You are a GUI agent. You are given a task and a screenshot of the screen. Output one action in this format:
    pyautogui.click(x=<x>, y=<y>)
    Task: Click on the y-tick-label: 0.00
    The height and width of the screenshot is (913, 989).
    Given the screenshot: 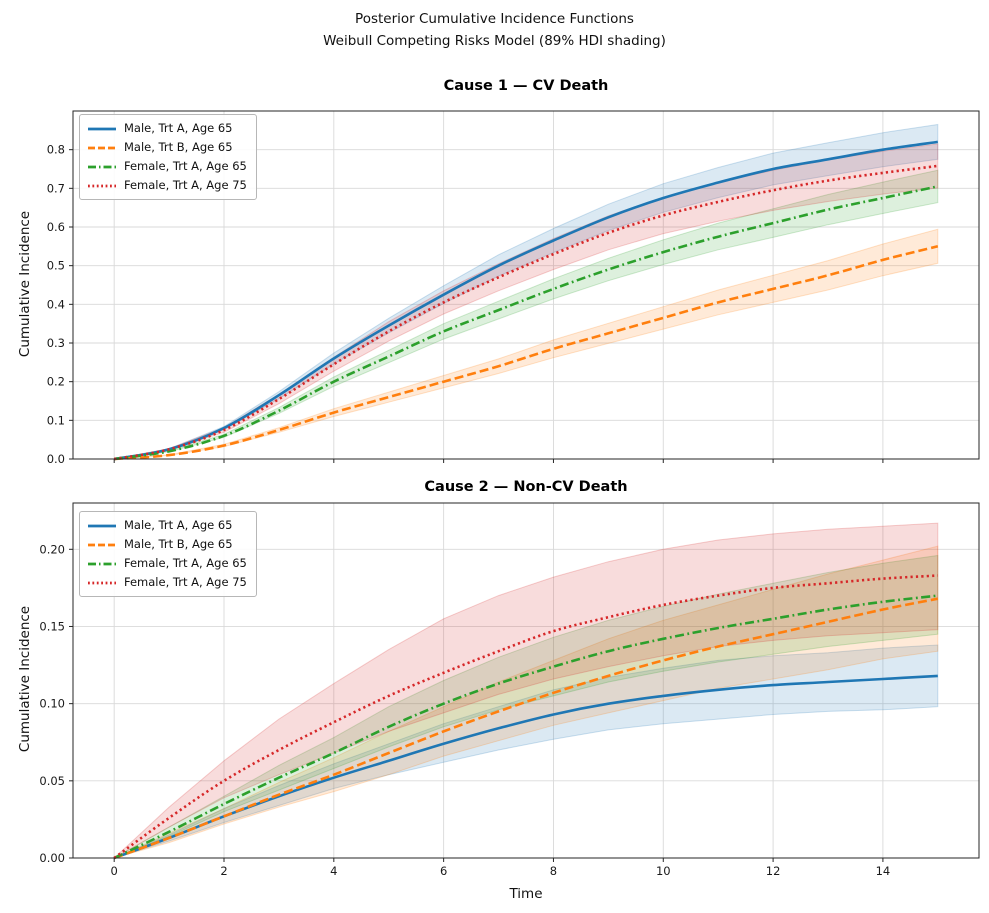 What is the action you would take?
    pyautogui.click(x=52, y=858)
    